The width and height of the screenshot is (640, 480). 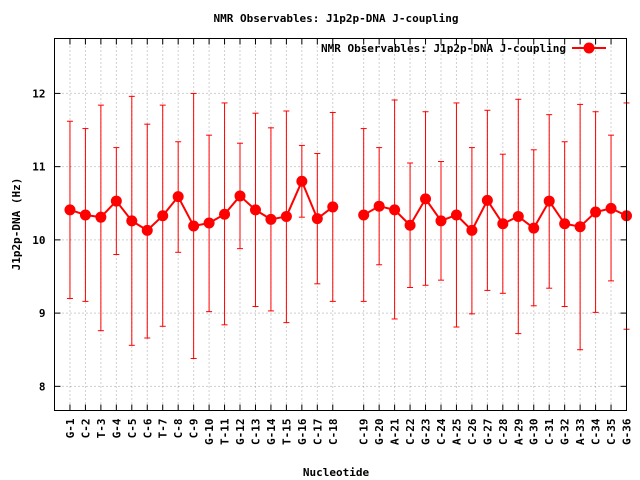 What do you see at coordinates (348, 205) in the screenshot?
I see `data-points` at bounding box center [348, 205].